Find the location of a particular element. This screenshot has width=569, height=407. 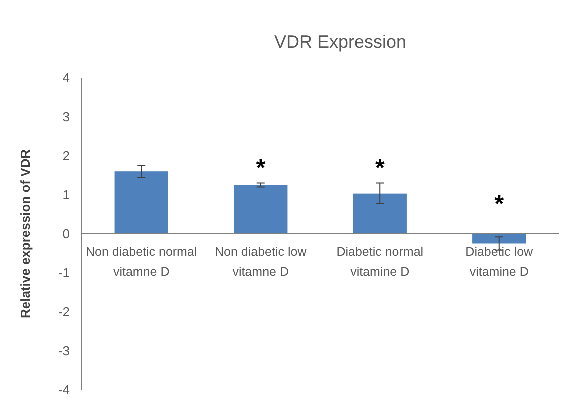

y-tick-label: -2 is located at coordinates (64, 312).